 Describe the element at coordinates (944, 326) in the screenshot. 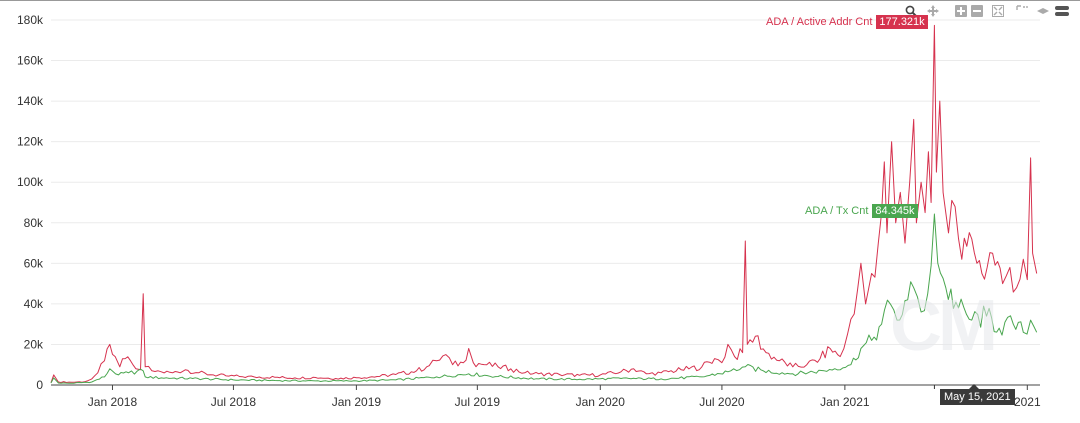

I see `watermark-logo: CM` at that location.